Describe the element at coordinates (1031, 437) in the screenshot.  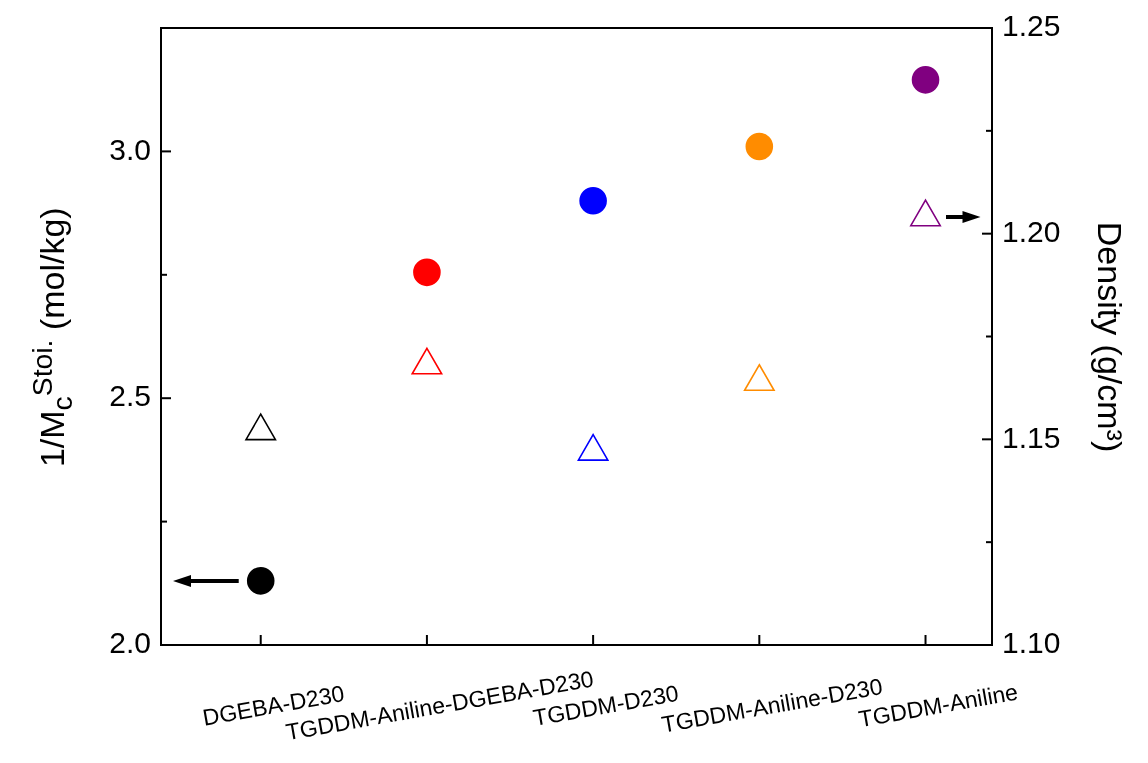
I see `y2-tick-label: 1.15` at that location.